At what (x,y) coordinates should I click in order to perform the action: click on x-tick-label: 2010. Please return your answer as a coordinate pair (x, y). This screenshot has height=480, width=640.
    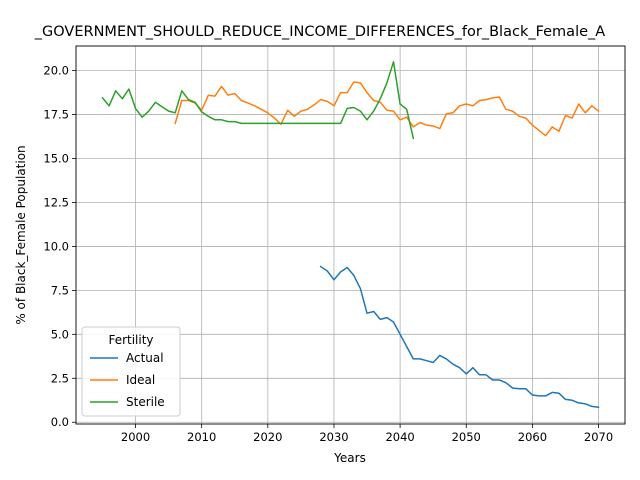
    Looking at the image, I should click on (201, 437).